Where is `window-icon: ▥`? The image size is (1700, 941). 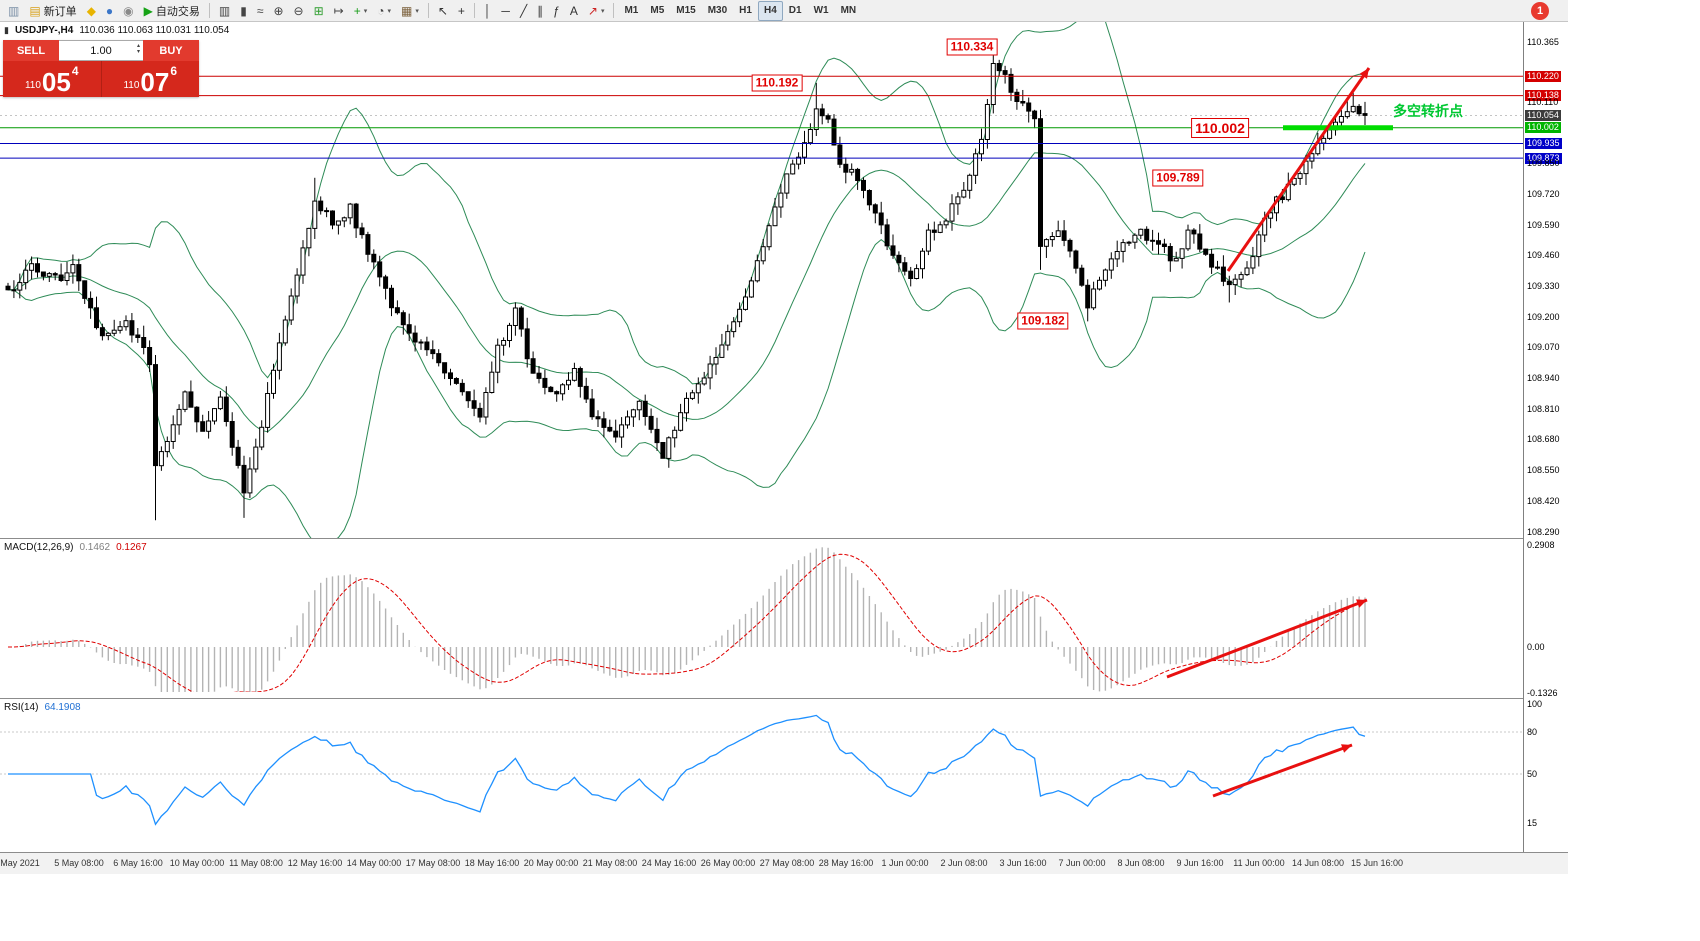
window-icon: ▥ is located at coordinates (13, 11).